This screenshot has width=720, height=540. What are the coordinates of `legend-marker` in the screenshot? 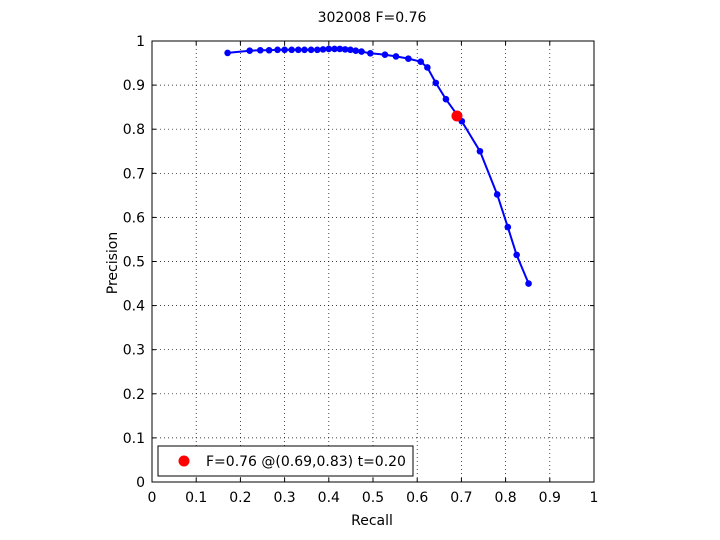 It's located at (184, 461).